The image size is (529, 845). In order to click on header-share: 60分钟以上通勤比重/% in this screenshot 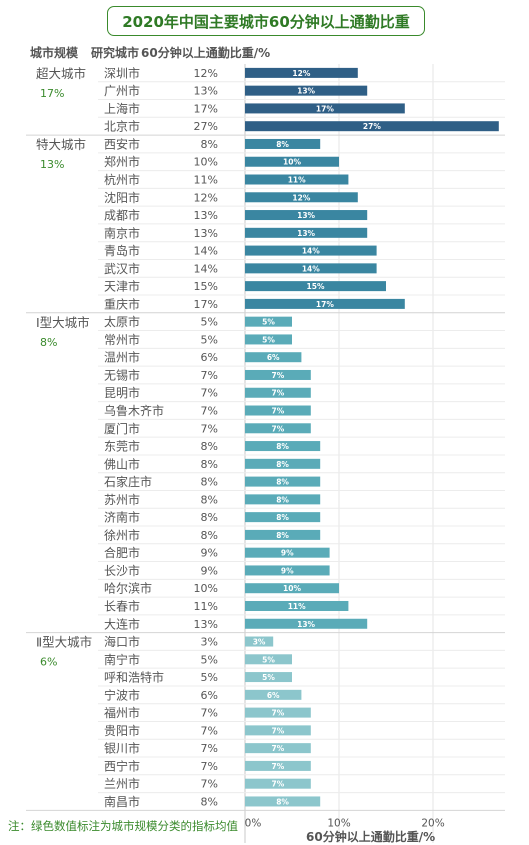, I will do `click(206, 53)`.